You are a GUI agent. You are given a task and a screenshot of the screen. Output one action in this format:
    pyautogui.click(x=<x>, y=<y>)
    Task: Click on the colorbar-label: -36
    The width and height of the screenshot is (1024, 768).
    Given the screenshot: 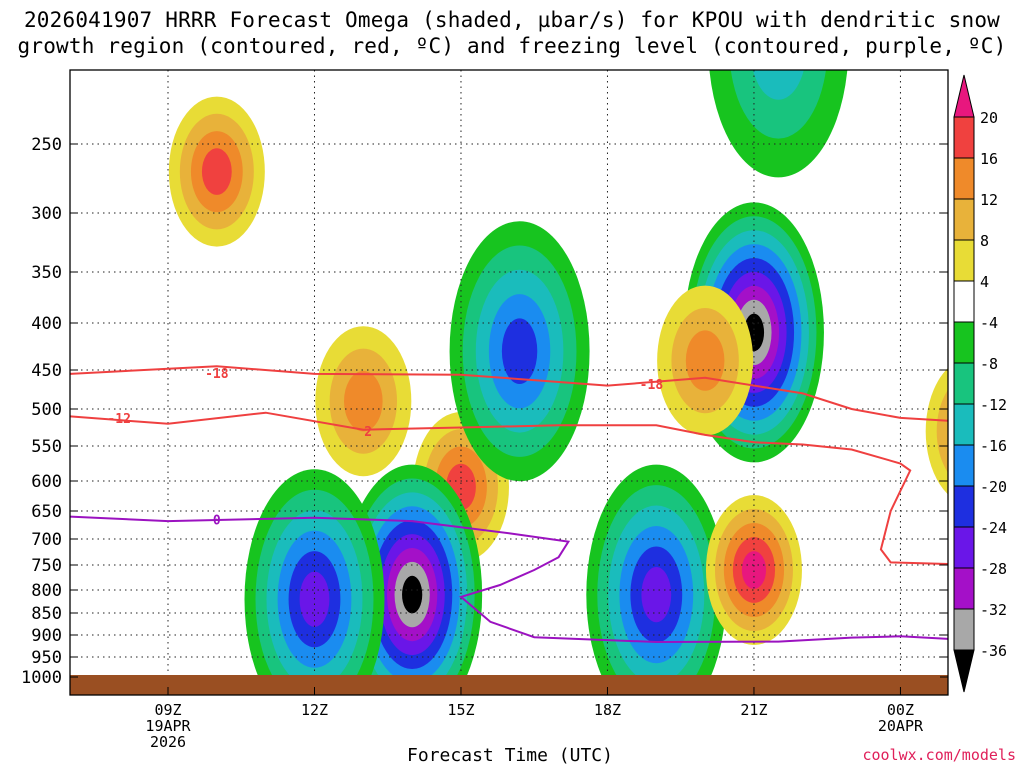 What is the action you would take?
    pyautogui.click(x=993, y=651)
    